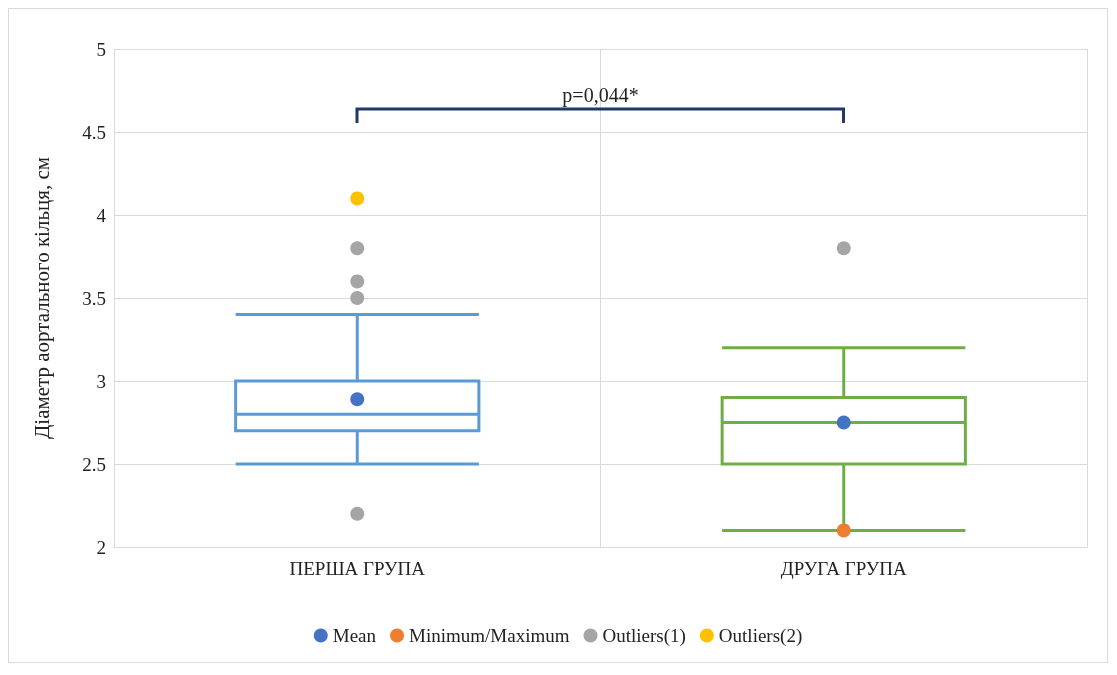 The height and width of the screenshot is (675, 1117). Describe the element at coordinates (357, 568) in the screenshot. I see `x-tick-label: ПЕРША ГРУПА` at that location.